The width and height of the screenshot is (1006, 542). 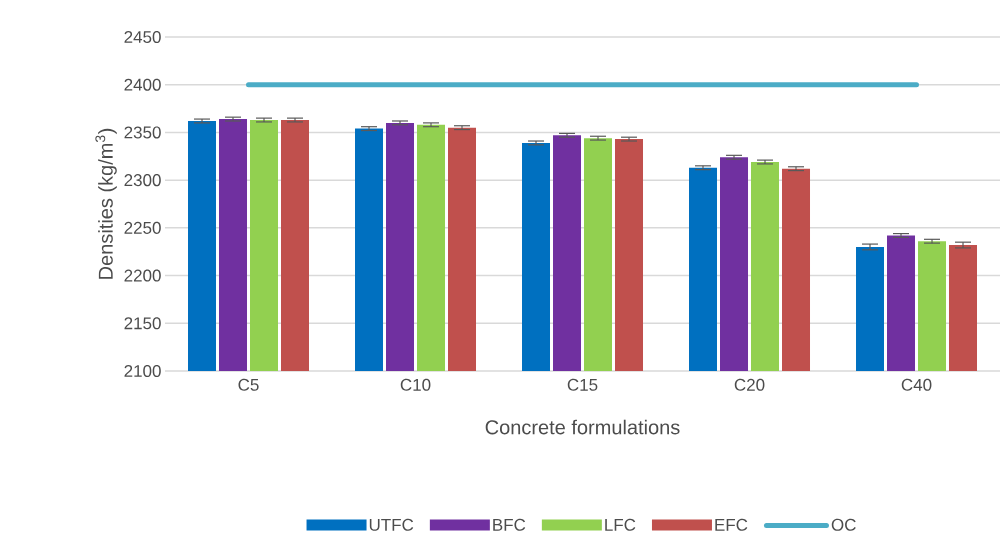 I want to click on legend-label: UTFC, so click(x=391, y=524).